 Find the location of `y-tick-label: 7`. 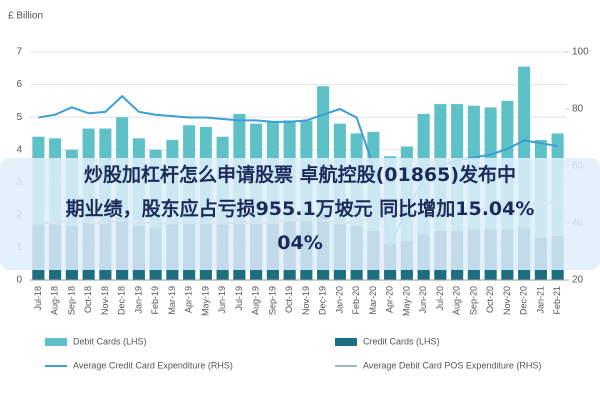

y-tick-label: 7 is located at coordinates (19, 52).